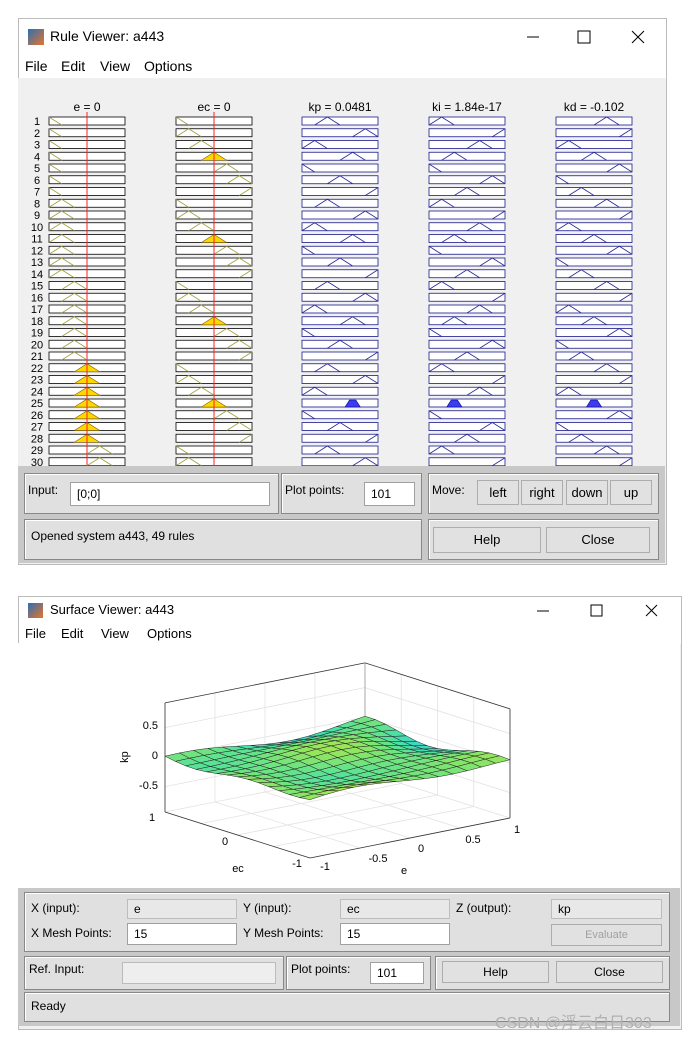  Describe the element at coordinates (448, 490) in the screenshot. I see `move-label: Move:` at that location.